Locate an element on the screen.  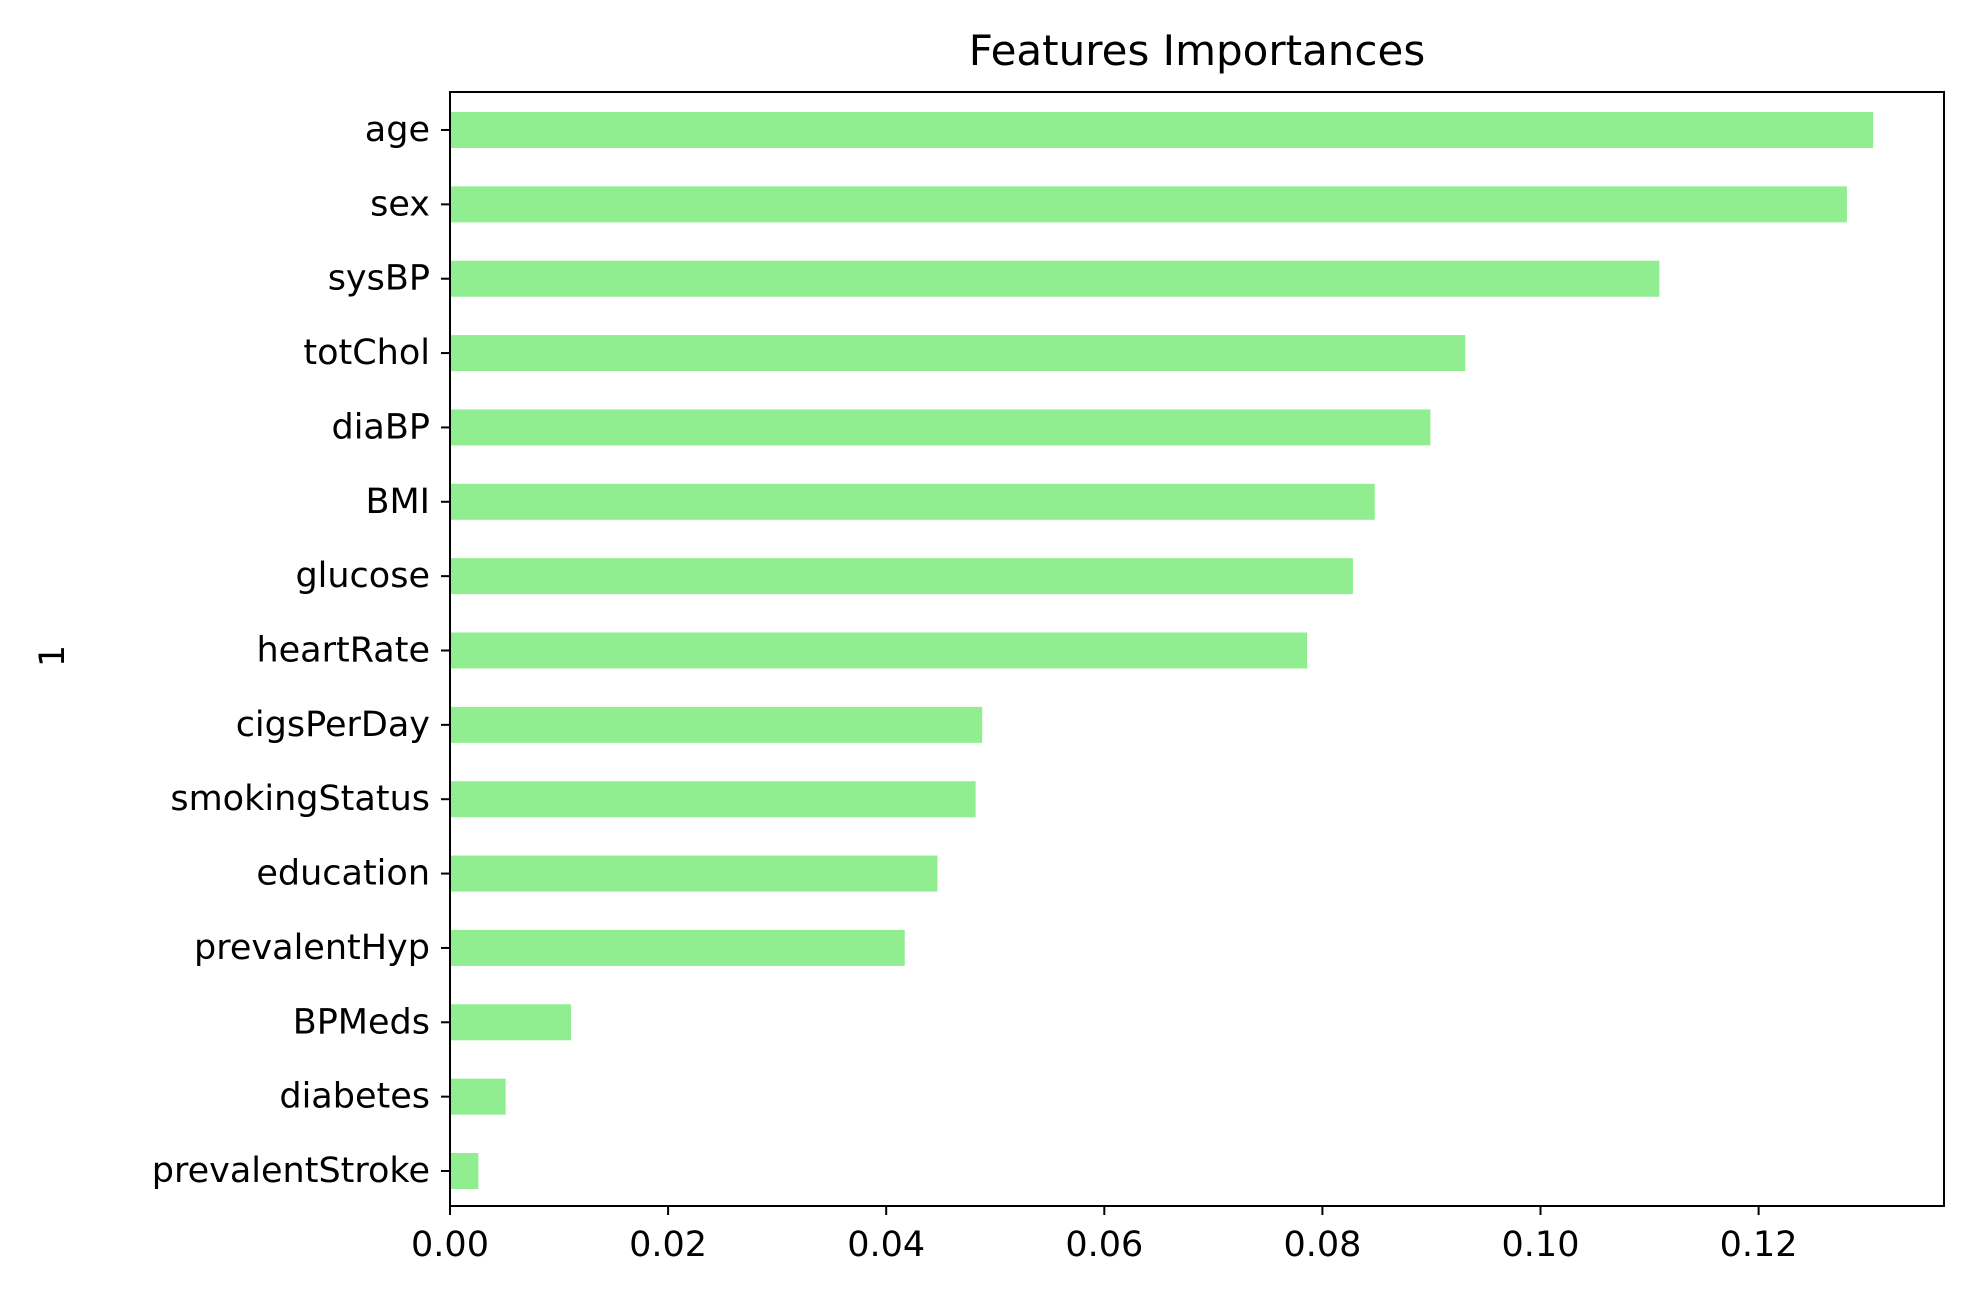
x-tick-label: 0.10 is located at coordinates (1541, 1245).